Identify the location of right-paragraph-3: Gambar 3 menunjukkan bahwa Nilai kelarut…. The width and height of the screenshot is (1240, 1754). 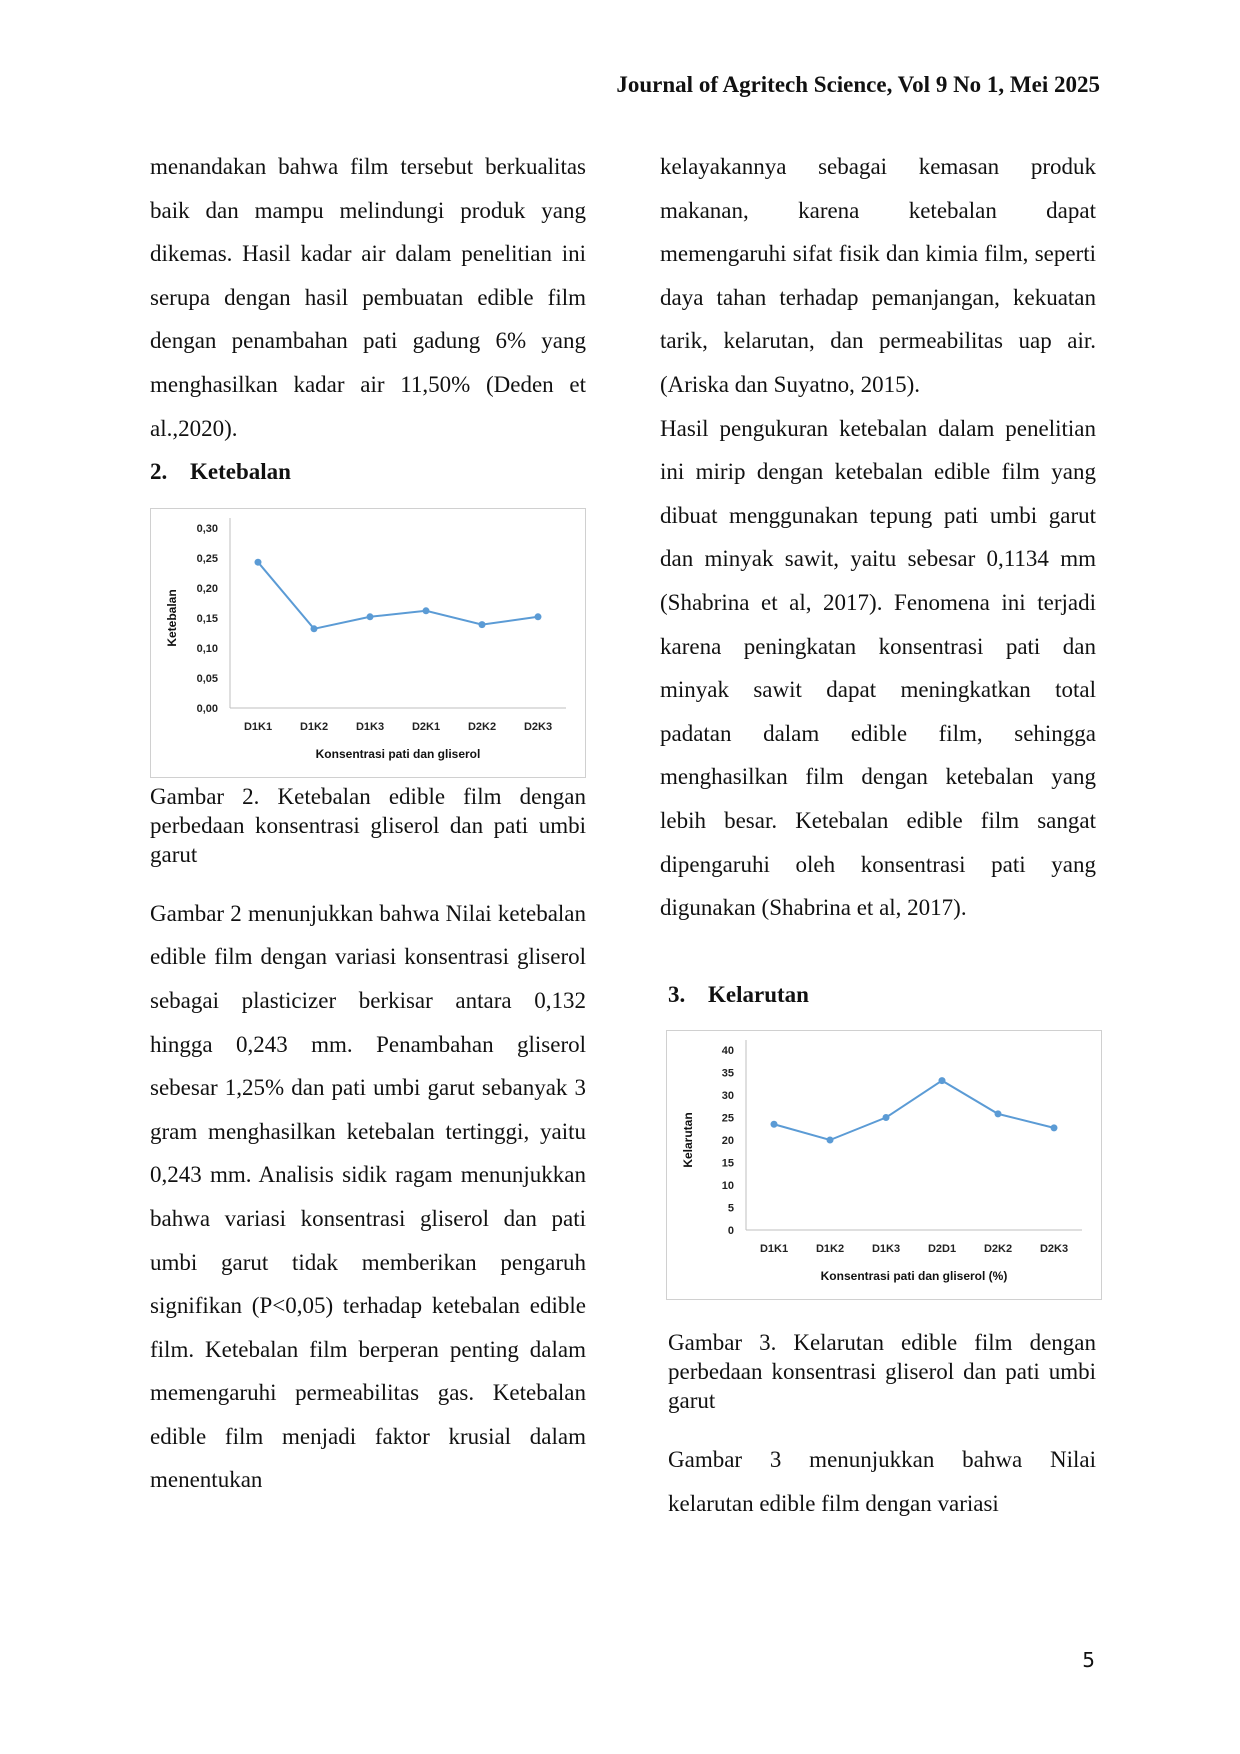
(882, 1481).